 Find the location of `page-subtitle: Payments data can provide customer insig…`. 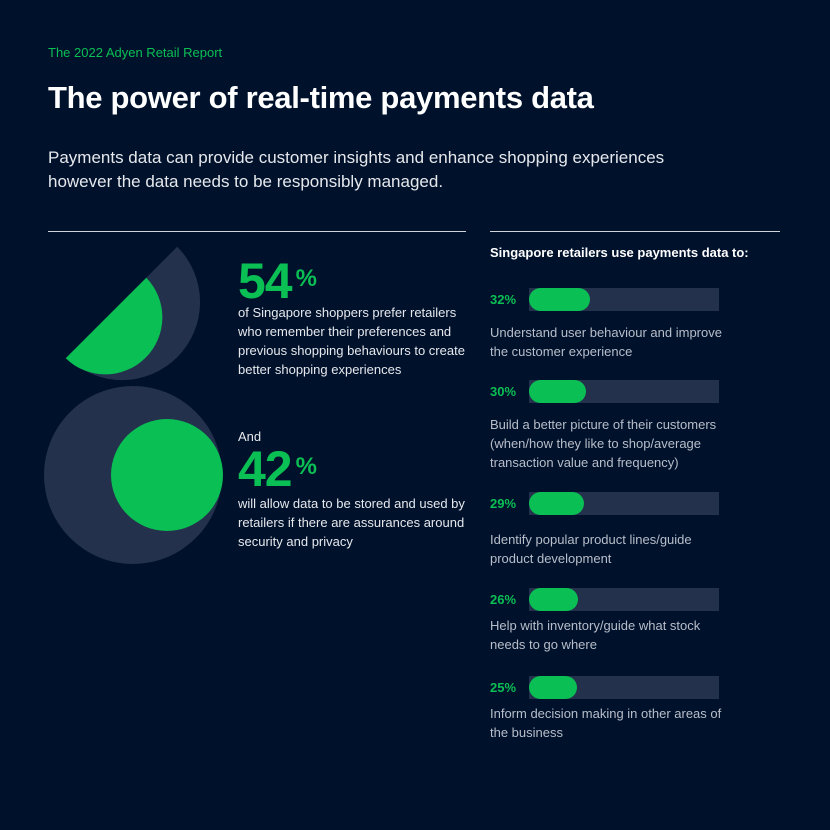

page-subtitle: Payments data can provide customer insig… is located at coordinates (356, 169).